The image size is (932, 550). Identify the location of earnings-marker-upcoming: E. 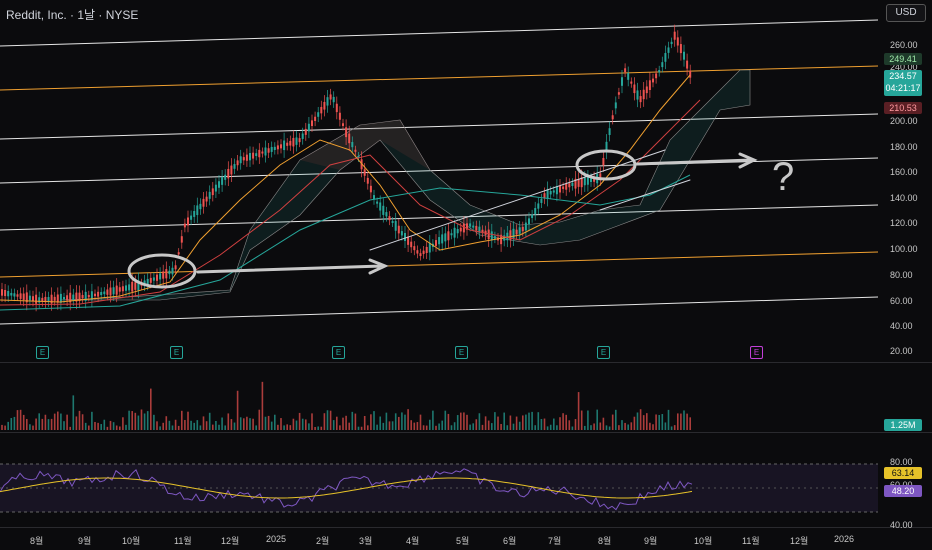
(756, 352).